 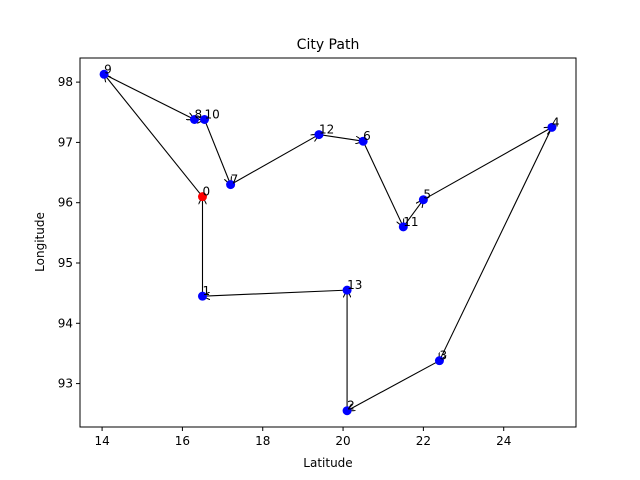 What do you see at coordinates (327, 463) in the screenshot?
I see `x-axis-label: Latitude` at bounding box center [327, 463].